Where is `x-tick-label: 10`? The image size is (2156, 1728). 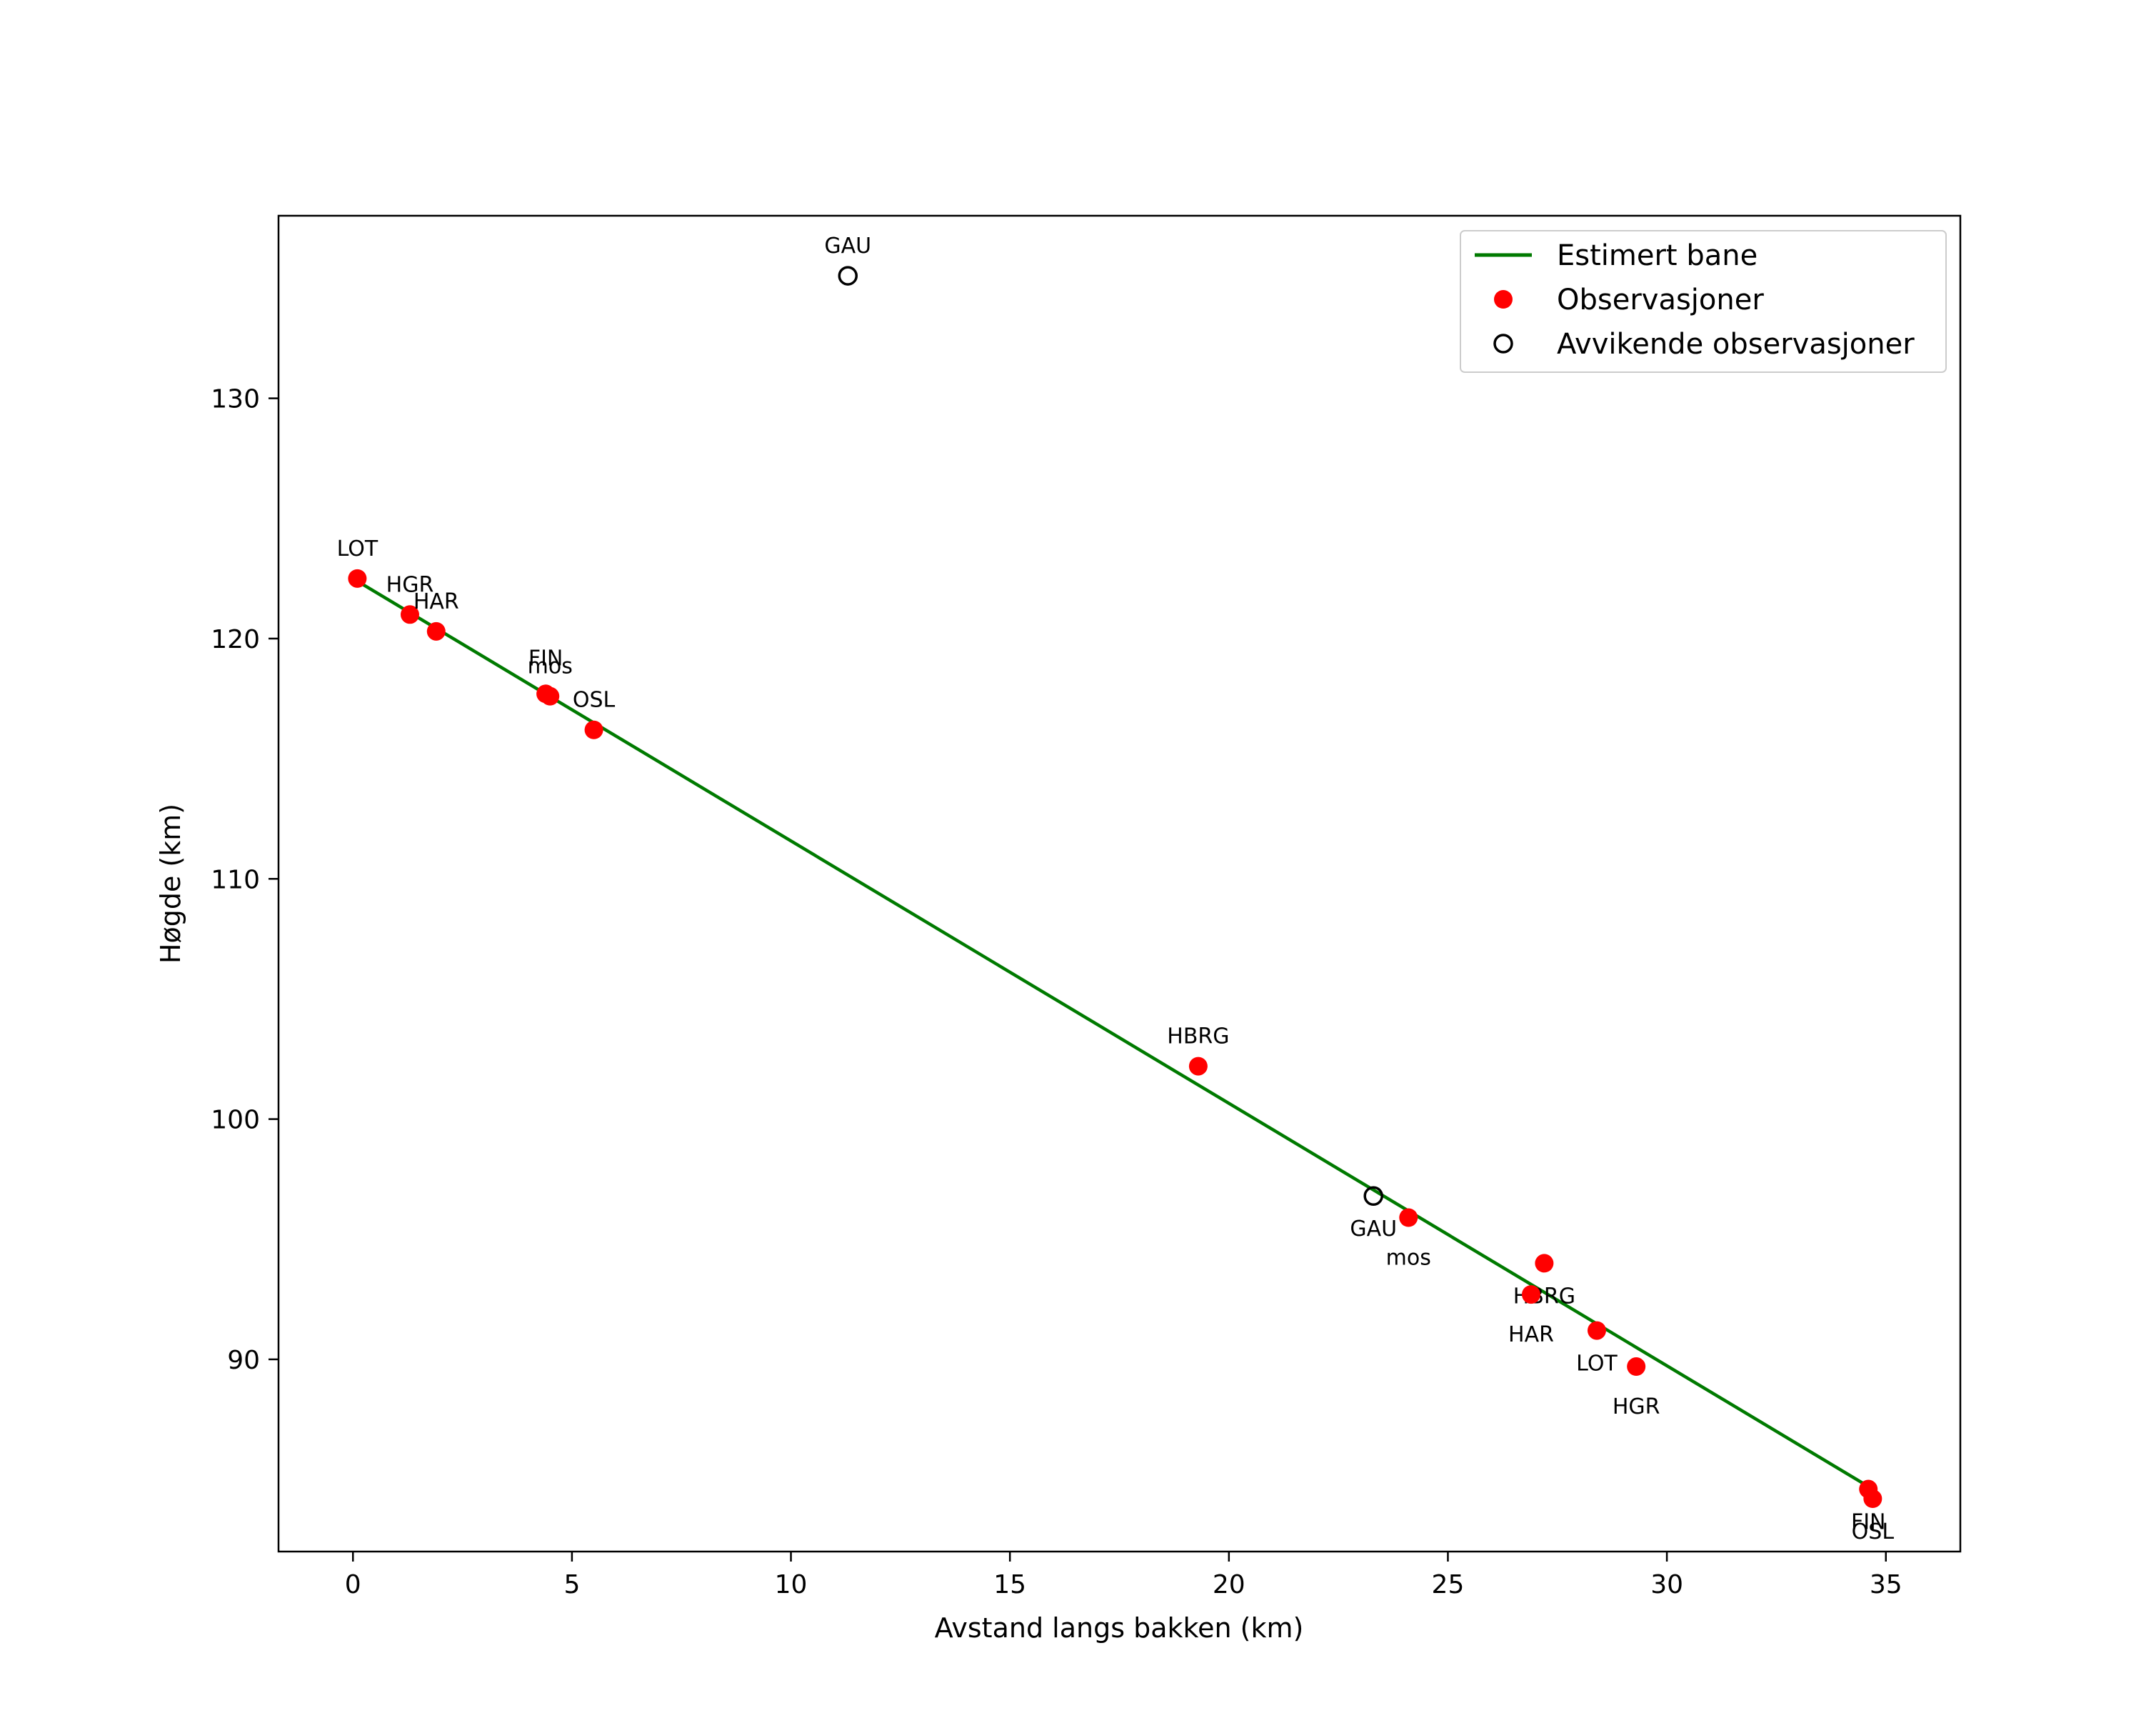 x-tick-label: 10 is located at coordinates (792, 1585).